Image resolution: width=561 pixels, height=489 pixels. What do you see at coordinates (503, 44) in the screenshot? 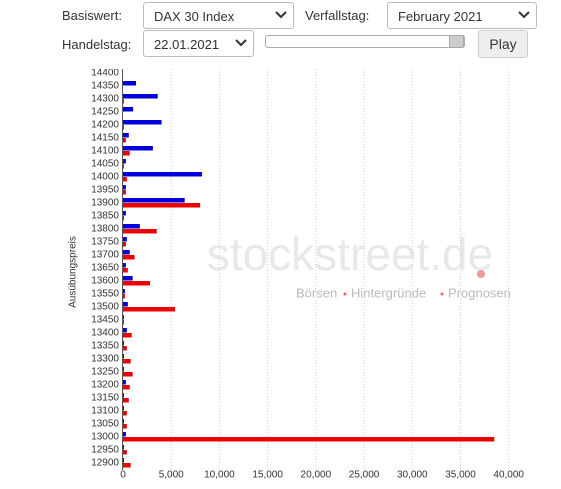
I see `play-button: Play` at bounding box center [503, 44].